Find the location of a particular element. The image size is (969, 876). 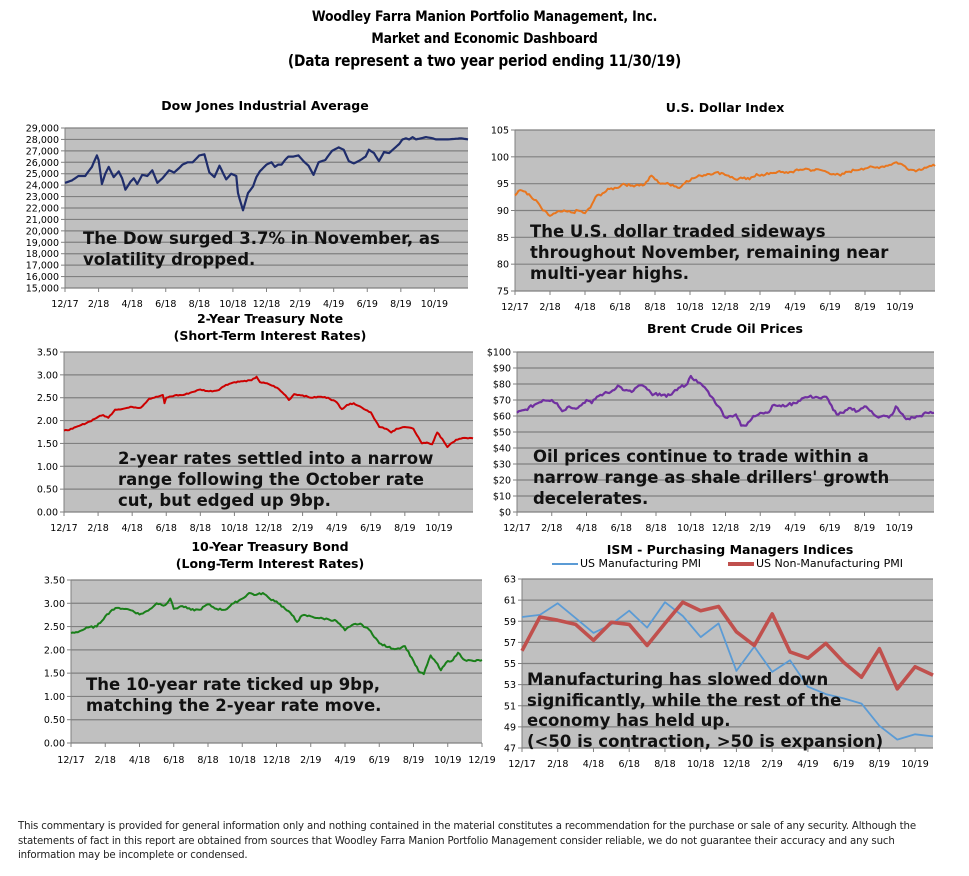

oil-xtick-label: 6/18 is located at coordinates (621, 528).